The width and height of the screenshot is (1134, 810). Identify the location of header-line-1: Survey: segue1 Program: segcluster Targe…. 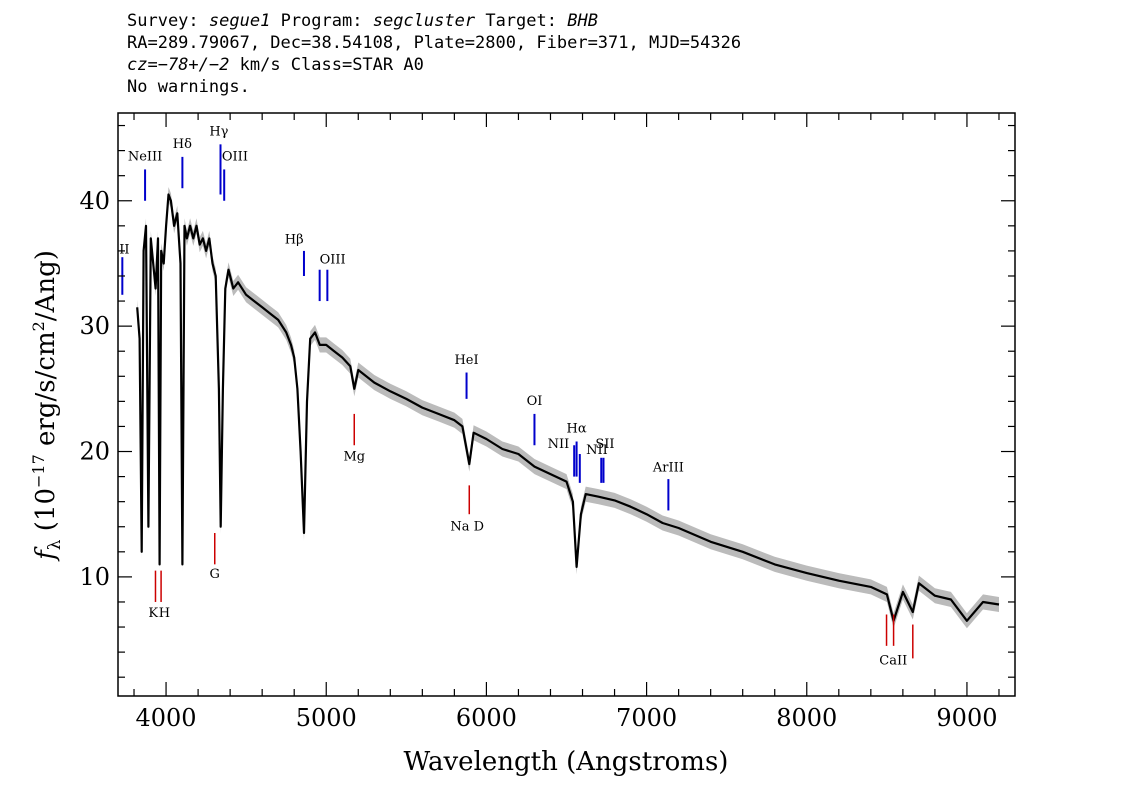
(434, 21).